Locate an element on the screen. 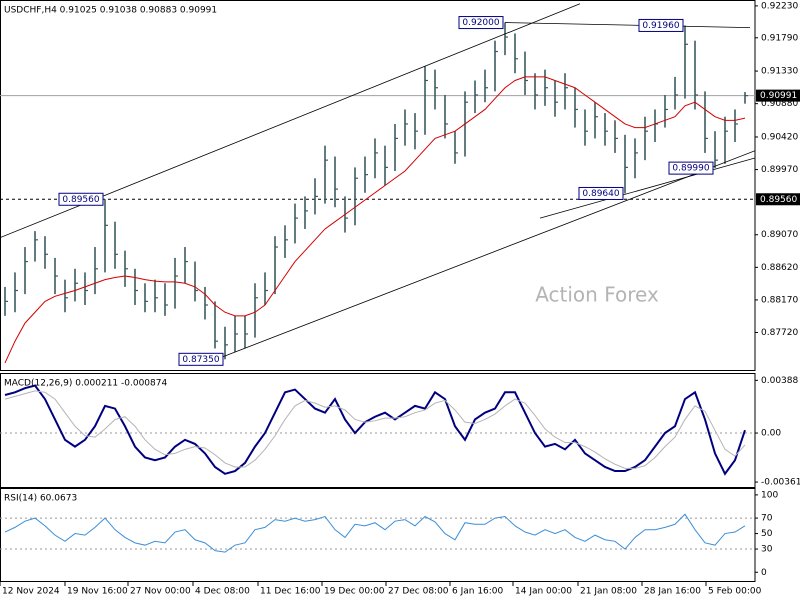 Image resolution: width=800 pixels, height=600 pixels. x-tick-label: 27 Nov 00:00 is located at coordinates (160, 592).